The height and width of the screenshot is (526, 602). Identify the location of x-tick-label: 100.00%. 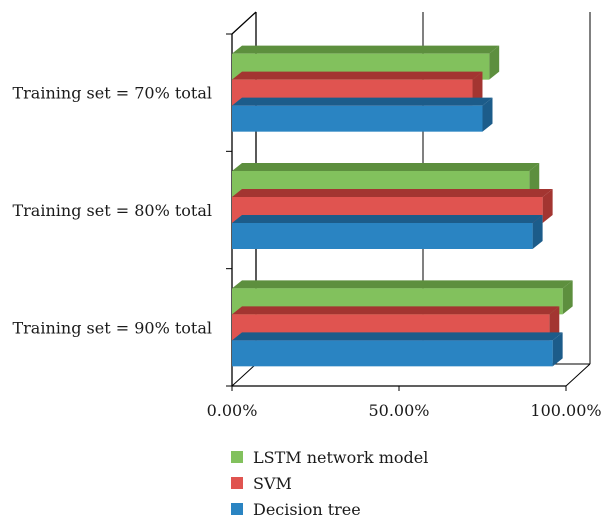
(565, 410).